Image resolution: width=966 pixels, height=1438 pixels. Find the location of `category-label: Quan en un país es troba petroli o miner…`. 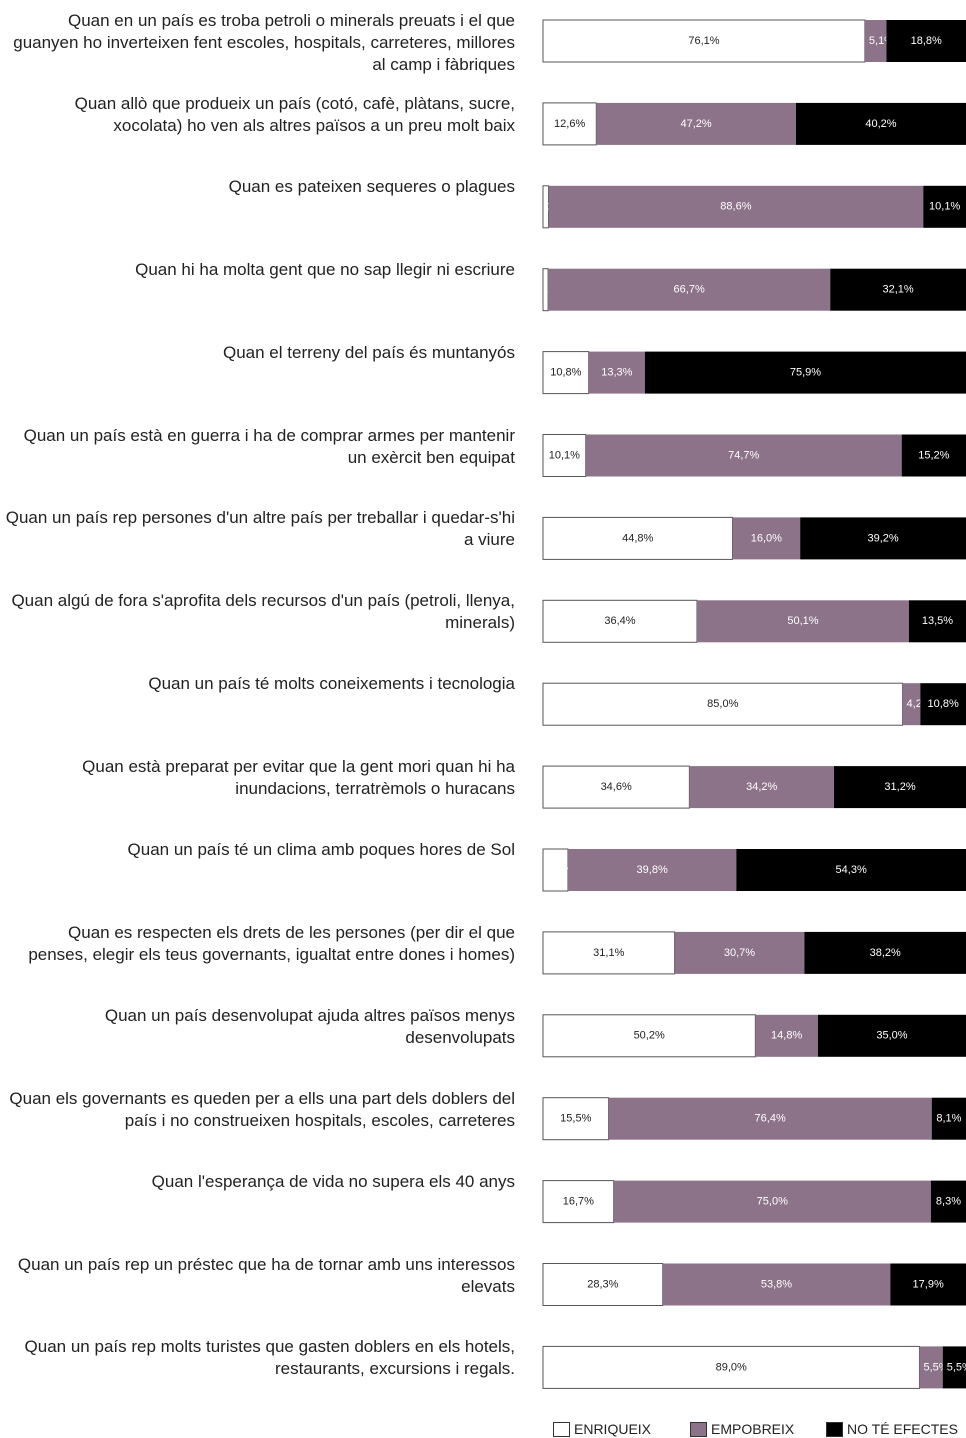

category-label: Quan en un país es troba petroli o miner… is located at coordinates (264, 42).